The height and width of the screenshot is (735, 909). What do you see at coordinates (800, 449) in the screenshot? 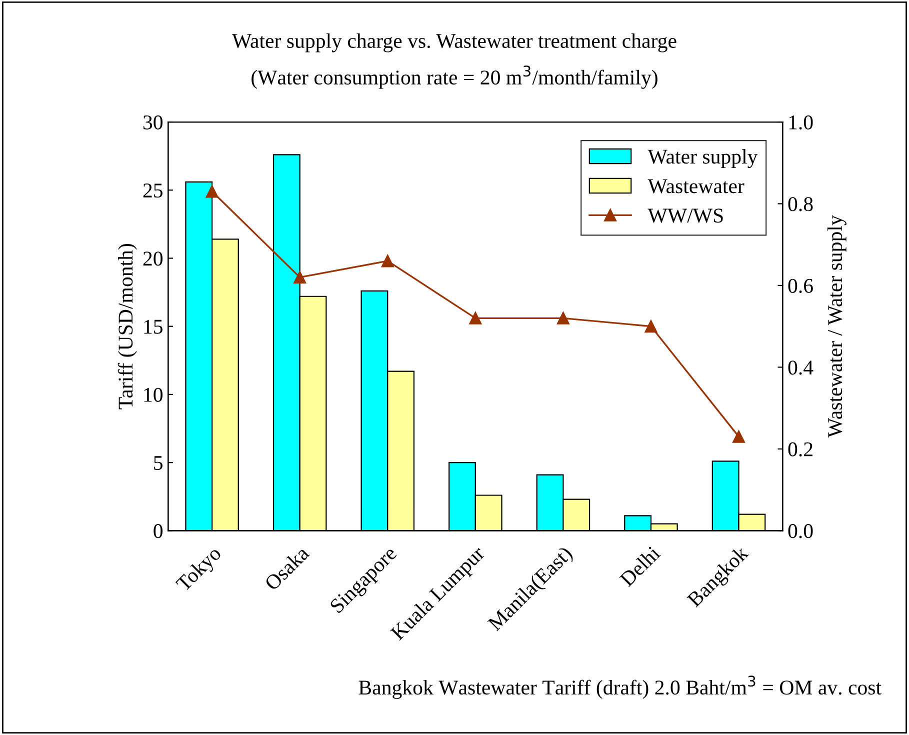
I see `y2-tick-label: 0.2` at bounding box center [800, 449].